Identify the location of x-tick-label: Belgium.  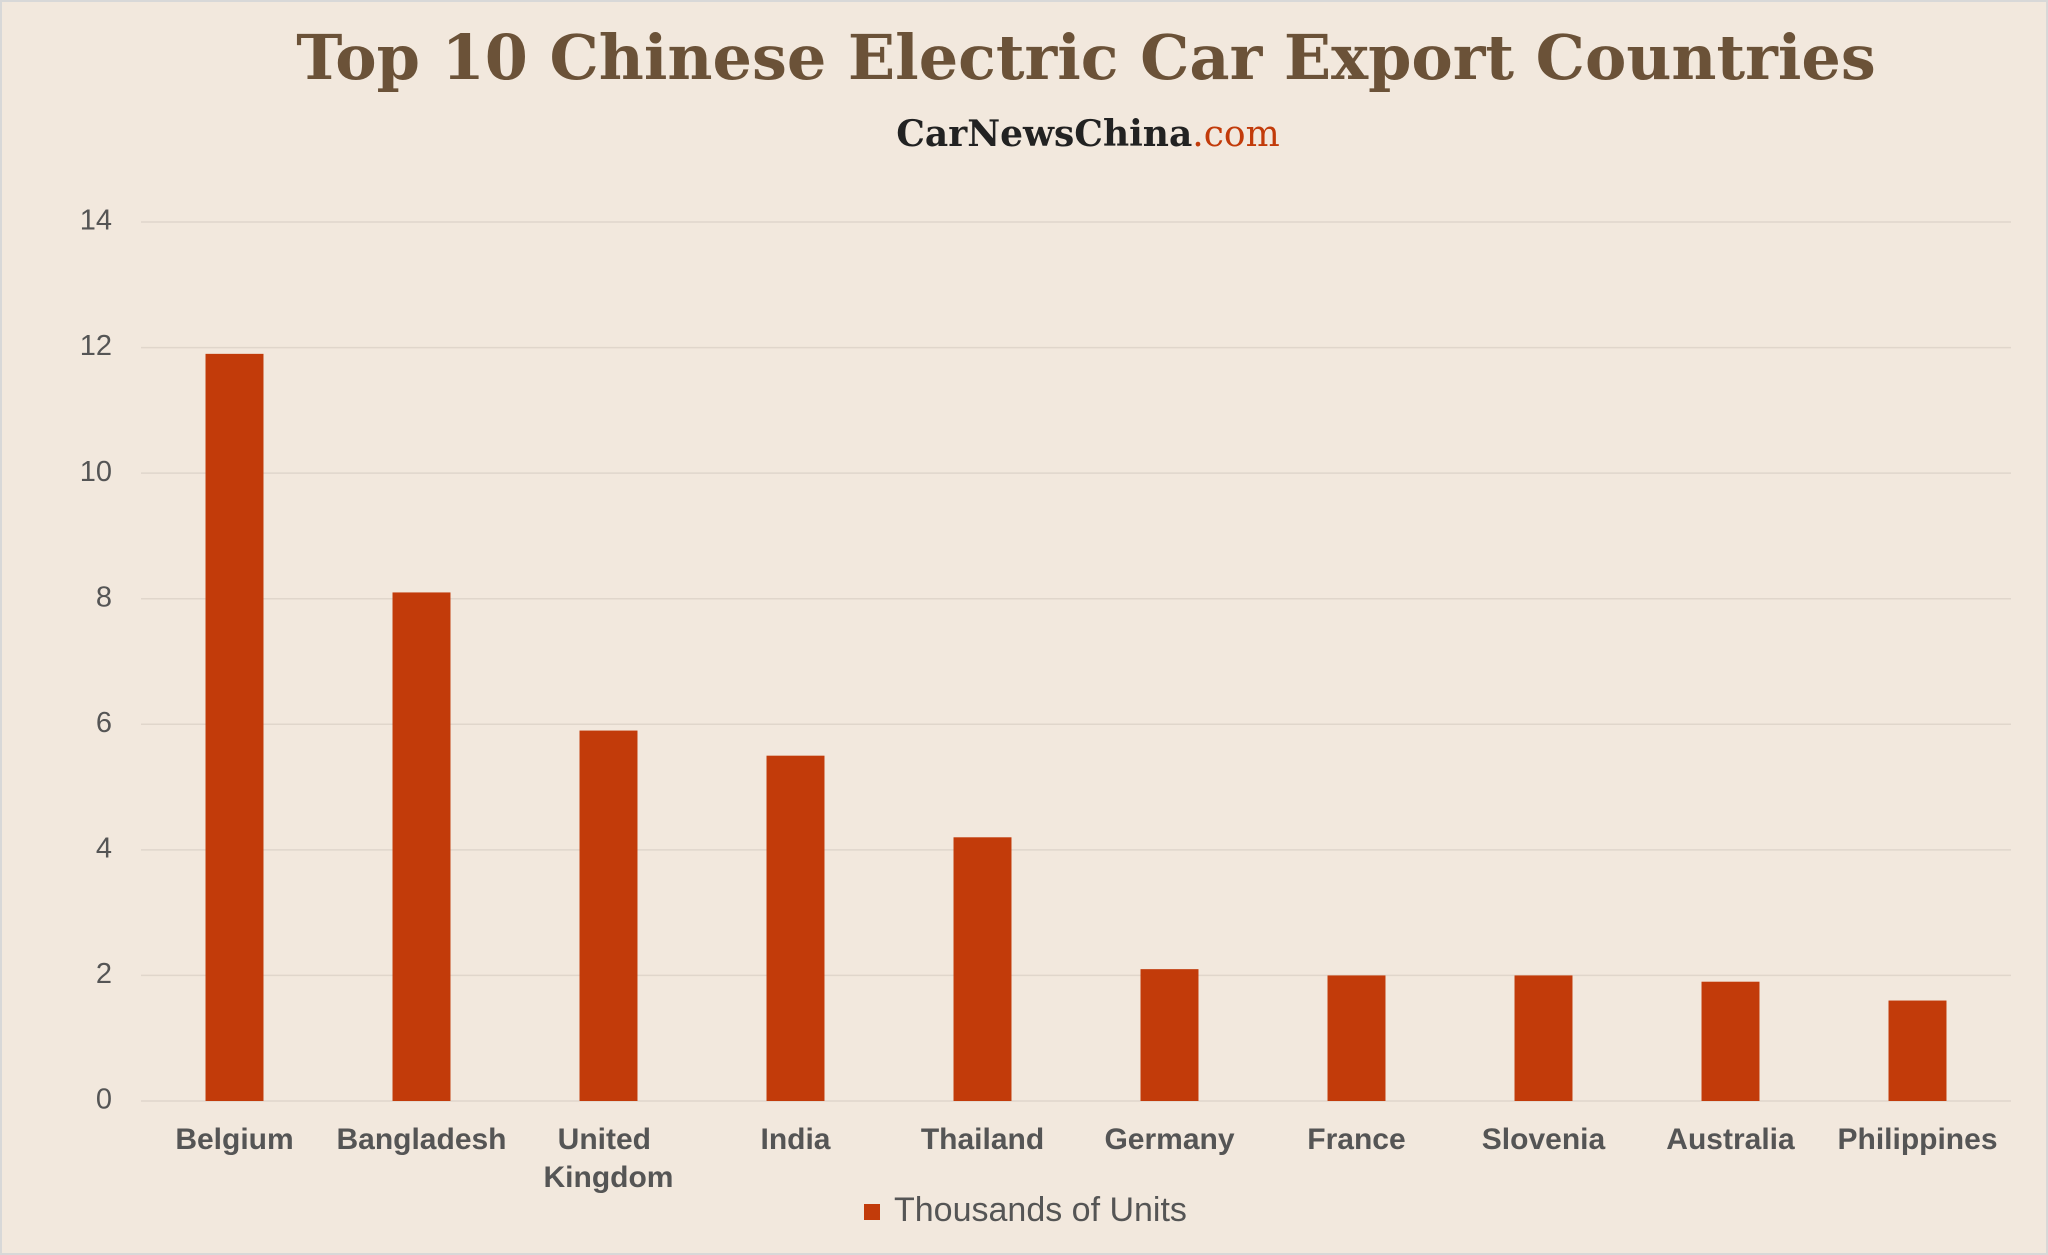
(234, 1139).